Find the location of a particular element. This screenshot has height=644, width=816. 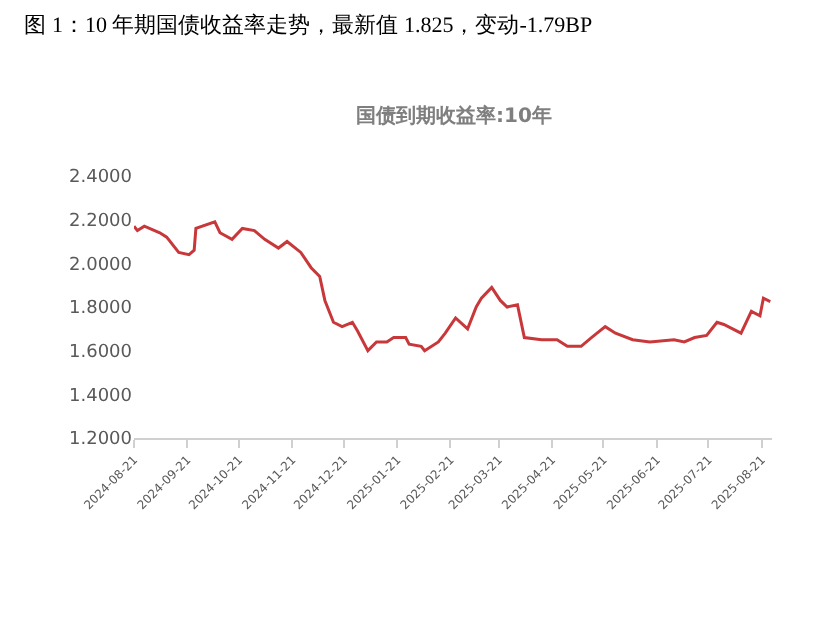

y-tick-label: 2.2000 is located at coordinates (101, 221).